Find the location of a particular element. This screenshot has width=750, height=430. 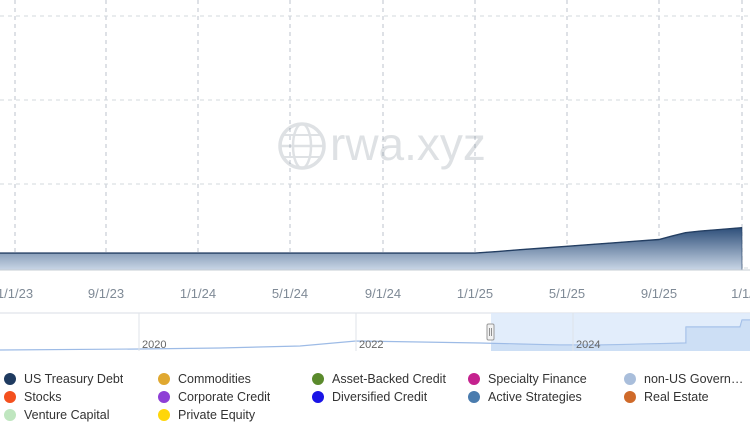

x-tick-label: 5/1/25 is located at coordinates (567, 293).